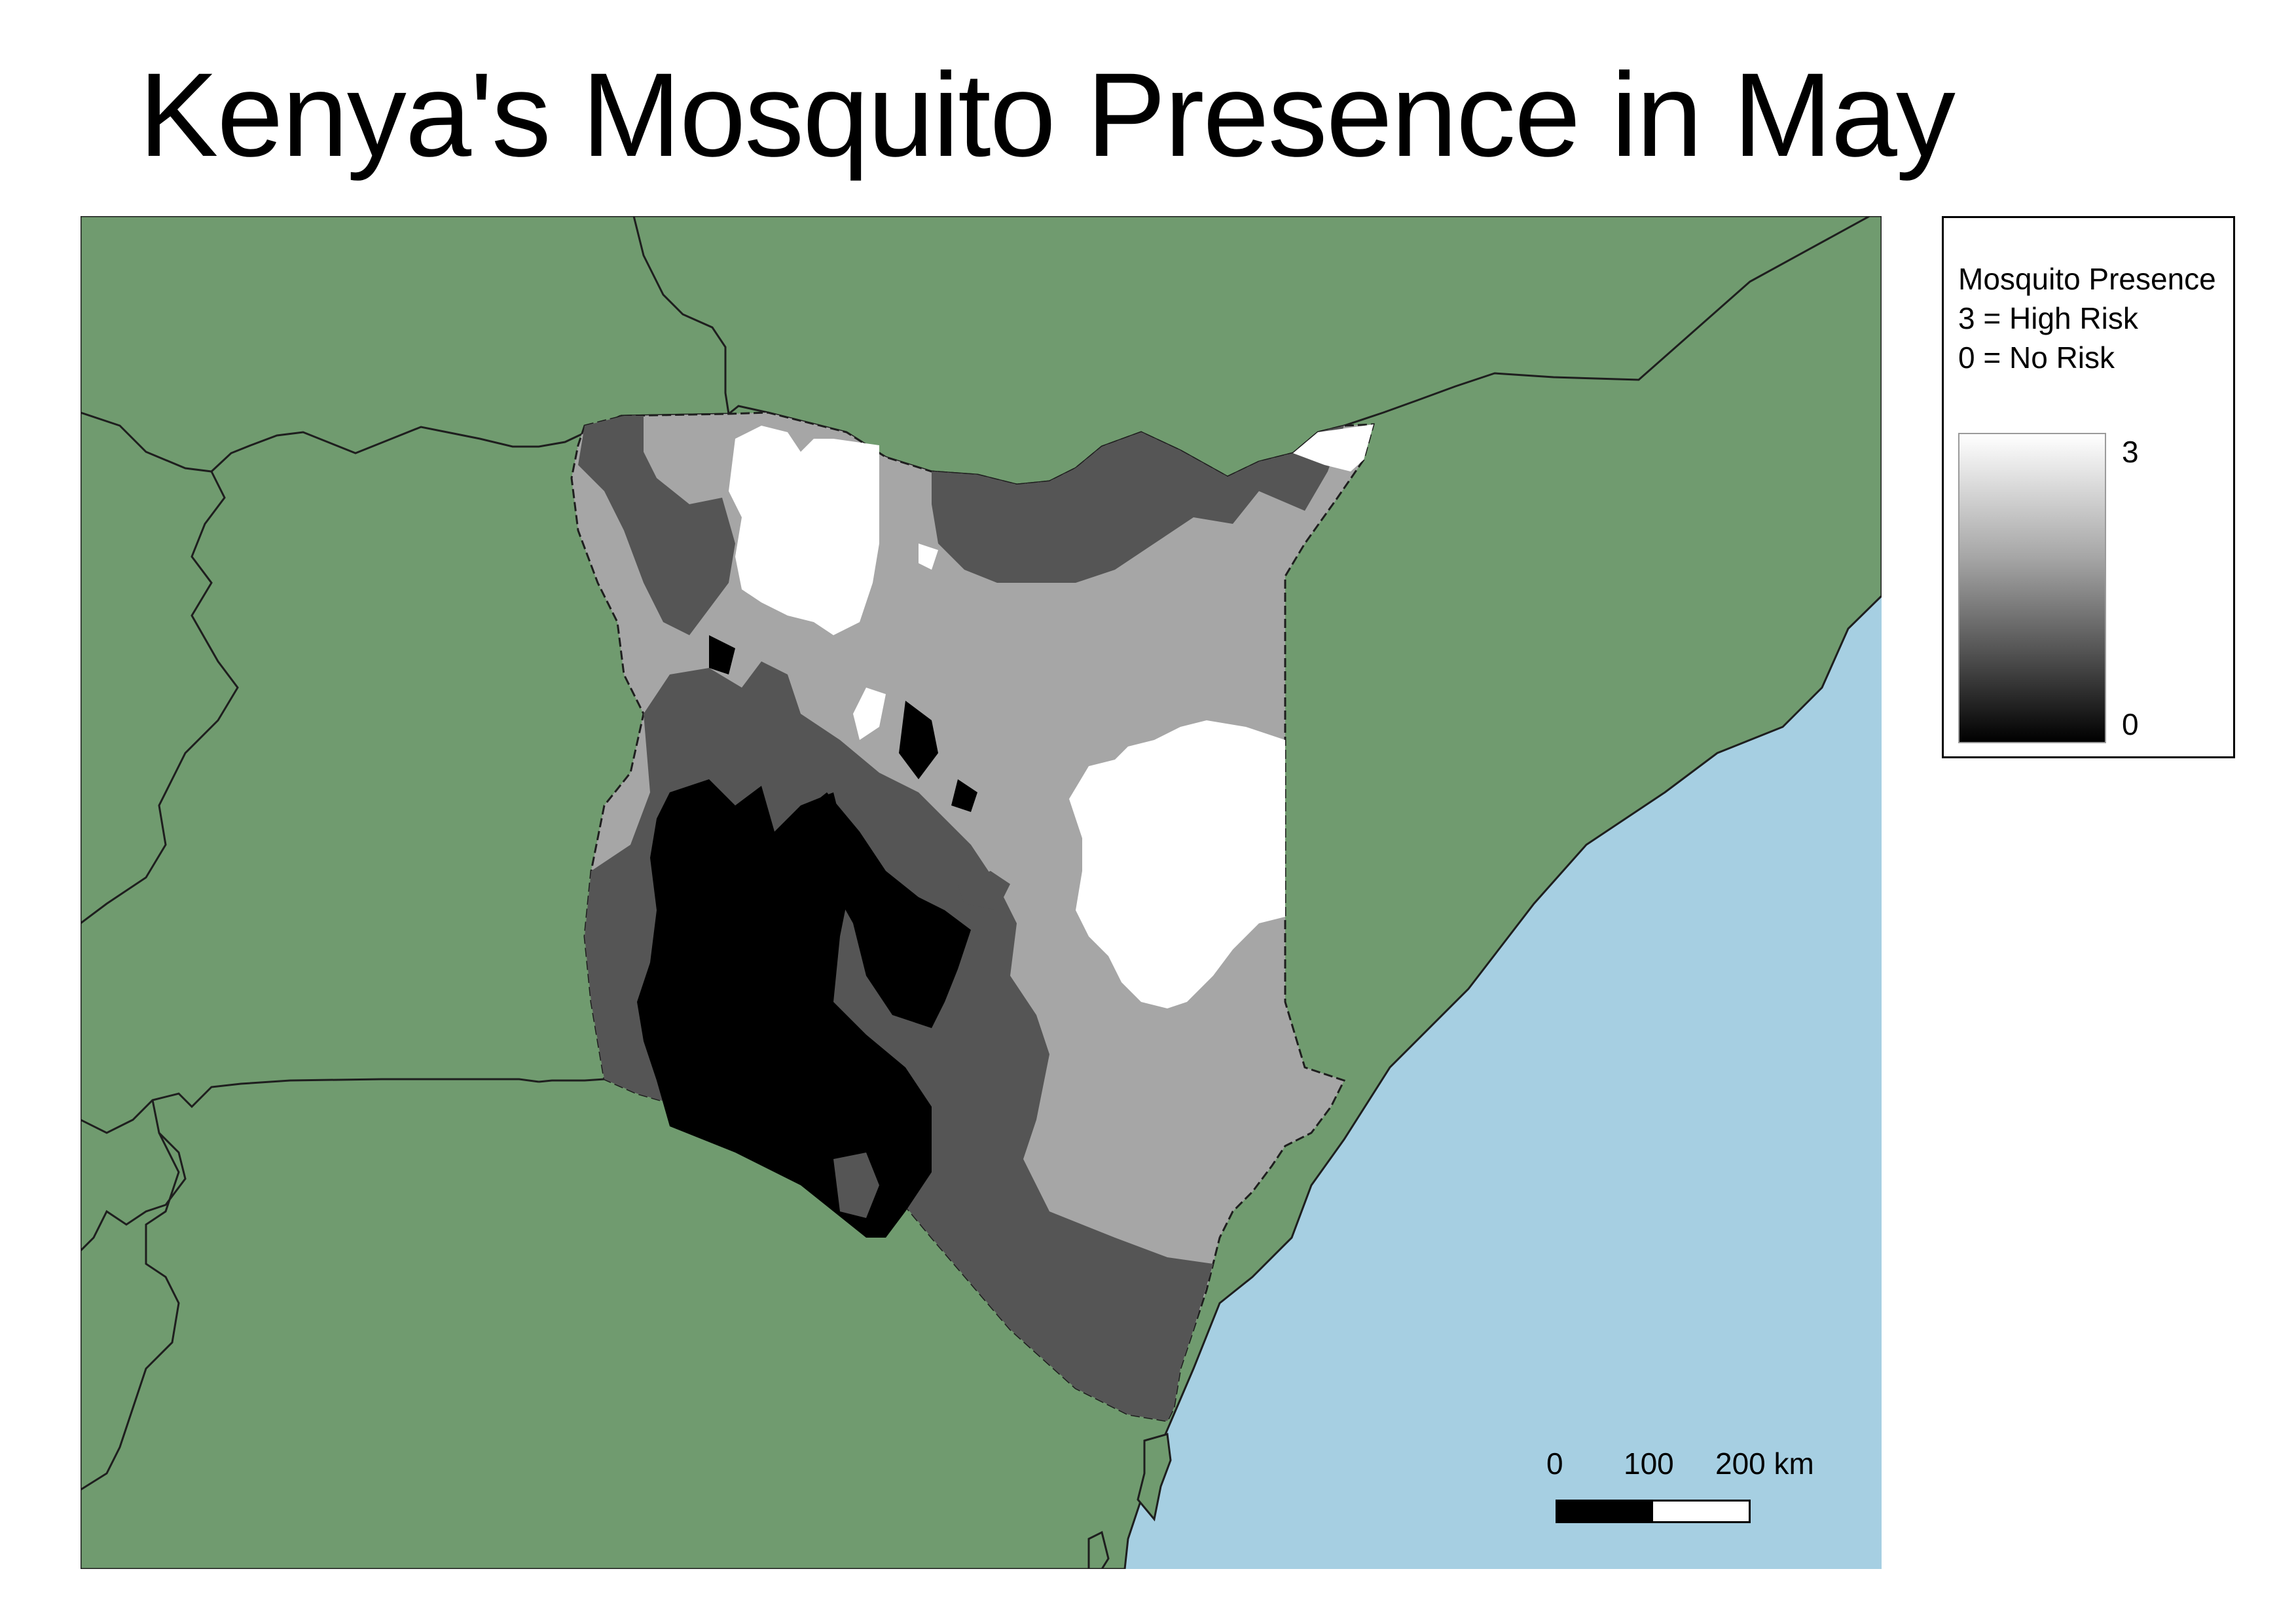  I want to click on risk-2-zone, so click(1010, 661).